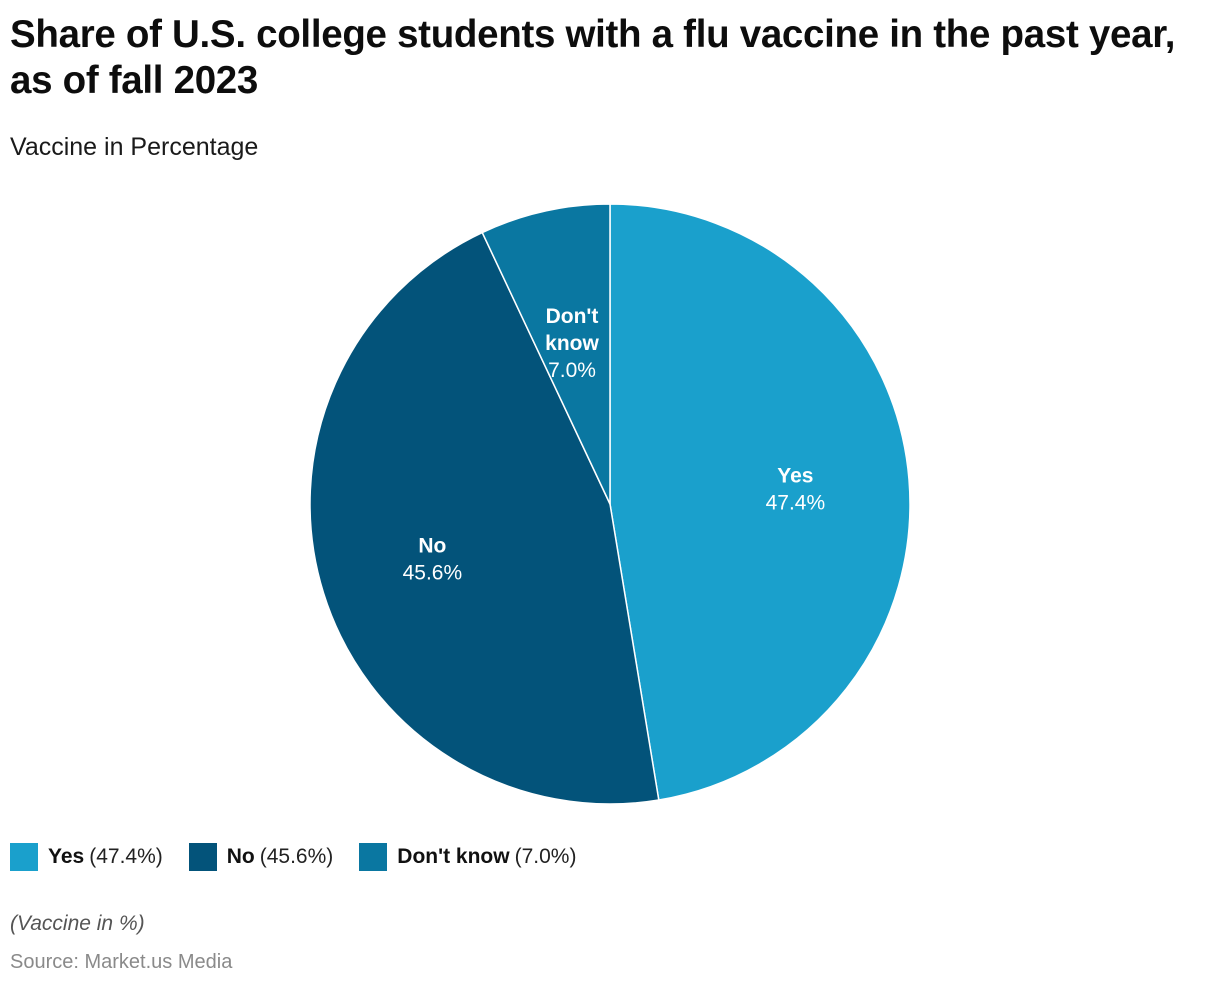  What do you see at coordinates (572, 343) in the screenshot?
I see `slice-label-don-t-know-line2: know` at bounding box center [572, 343].